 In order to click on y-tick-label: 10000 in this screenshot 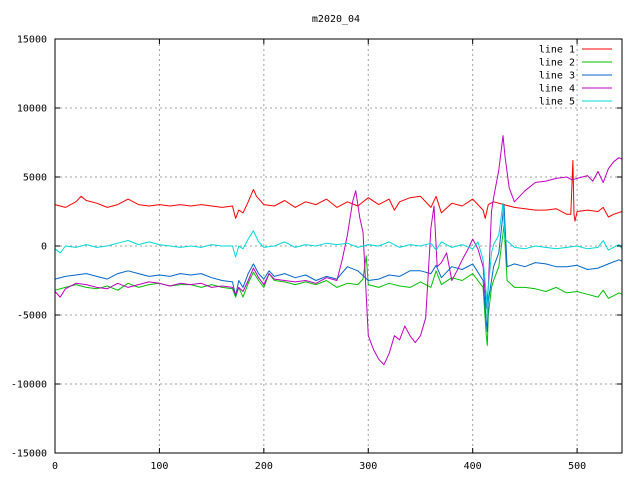, I will do `click(32, 109)`.